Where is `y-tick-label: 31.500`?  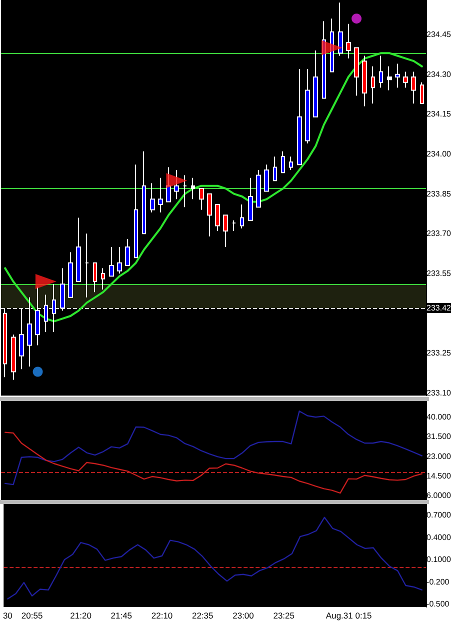
y-tick-label: 31.500 is located at coordinates (439, 437).